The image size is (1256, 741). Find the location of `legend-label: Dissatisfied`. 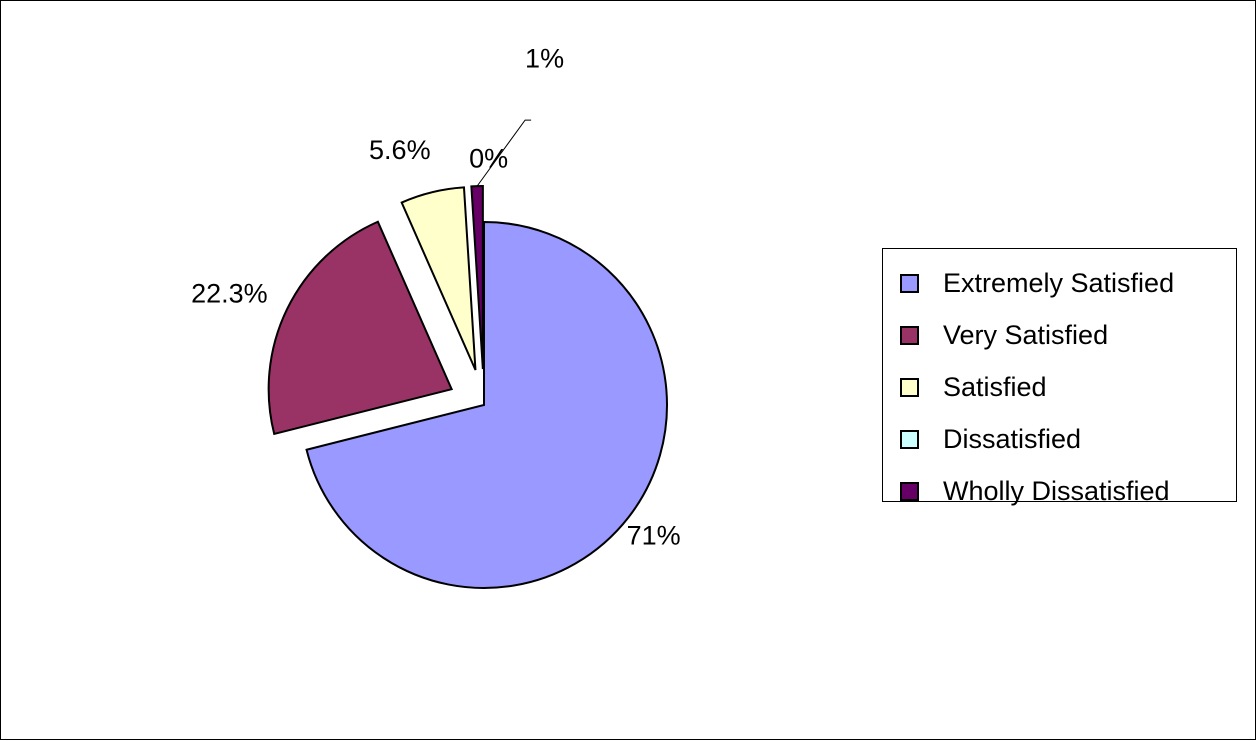

legend-label: Dissatisfied is located at coordinates (1012, 438).